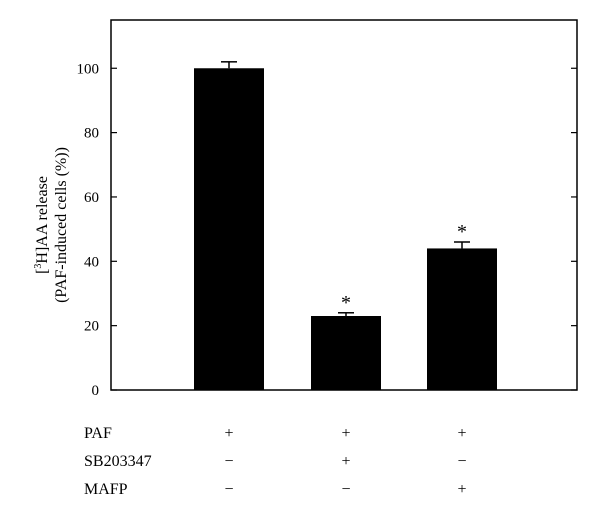 The image size is (600, 532). What do you see at coordinates (91, 327) in the screenshot?
I see `y-tick-label: 20` at bounding box center [91, 327].